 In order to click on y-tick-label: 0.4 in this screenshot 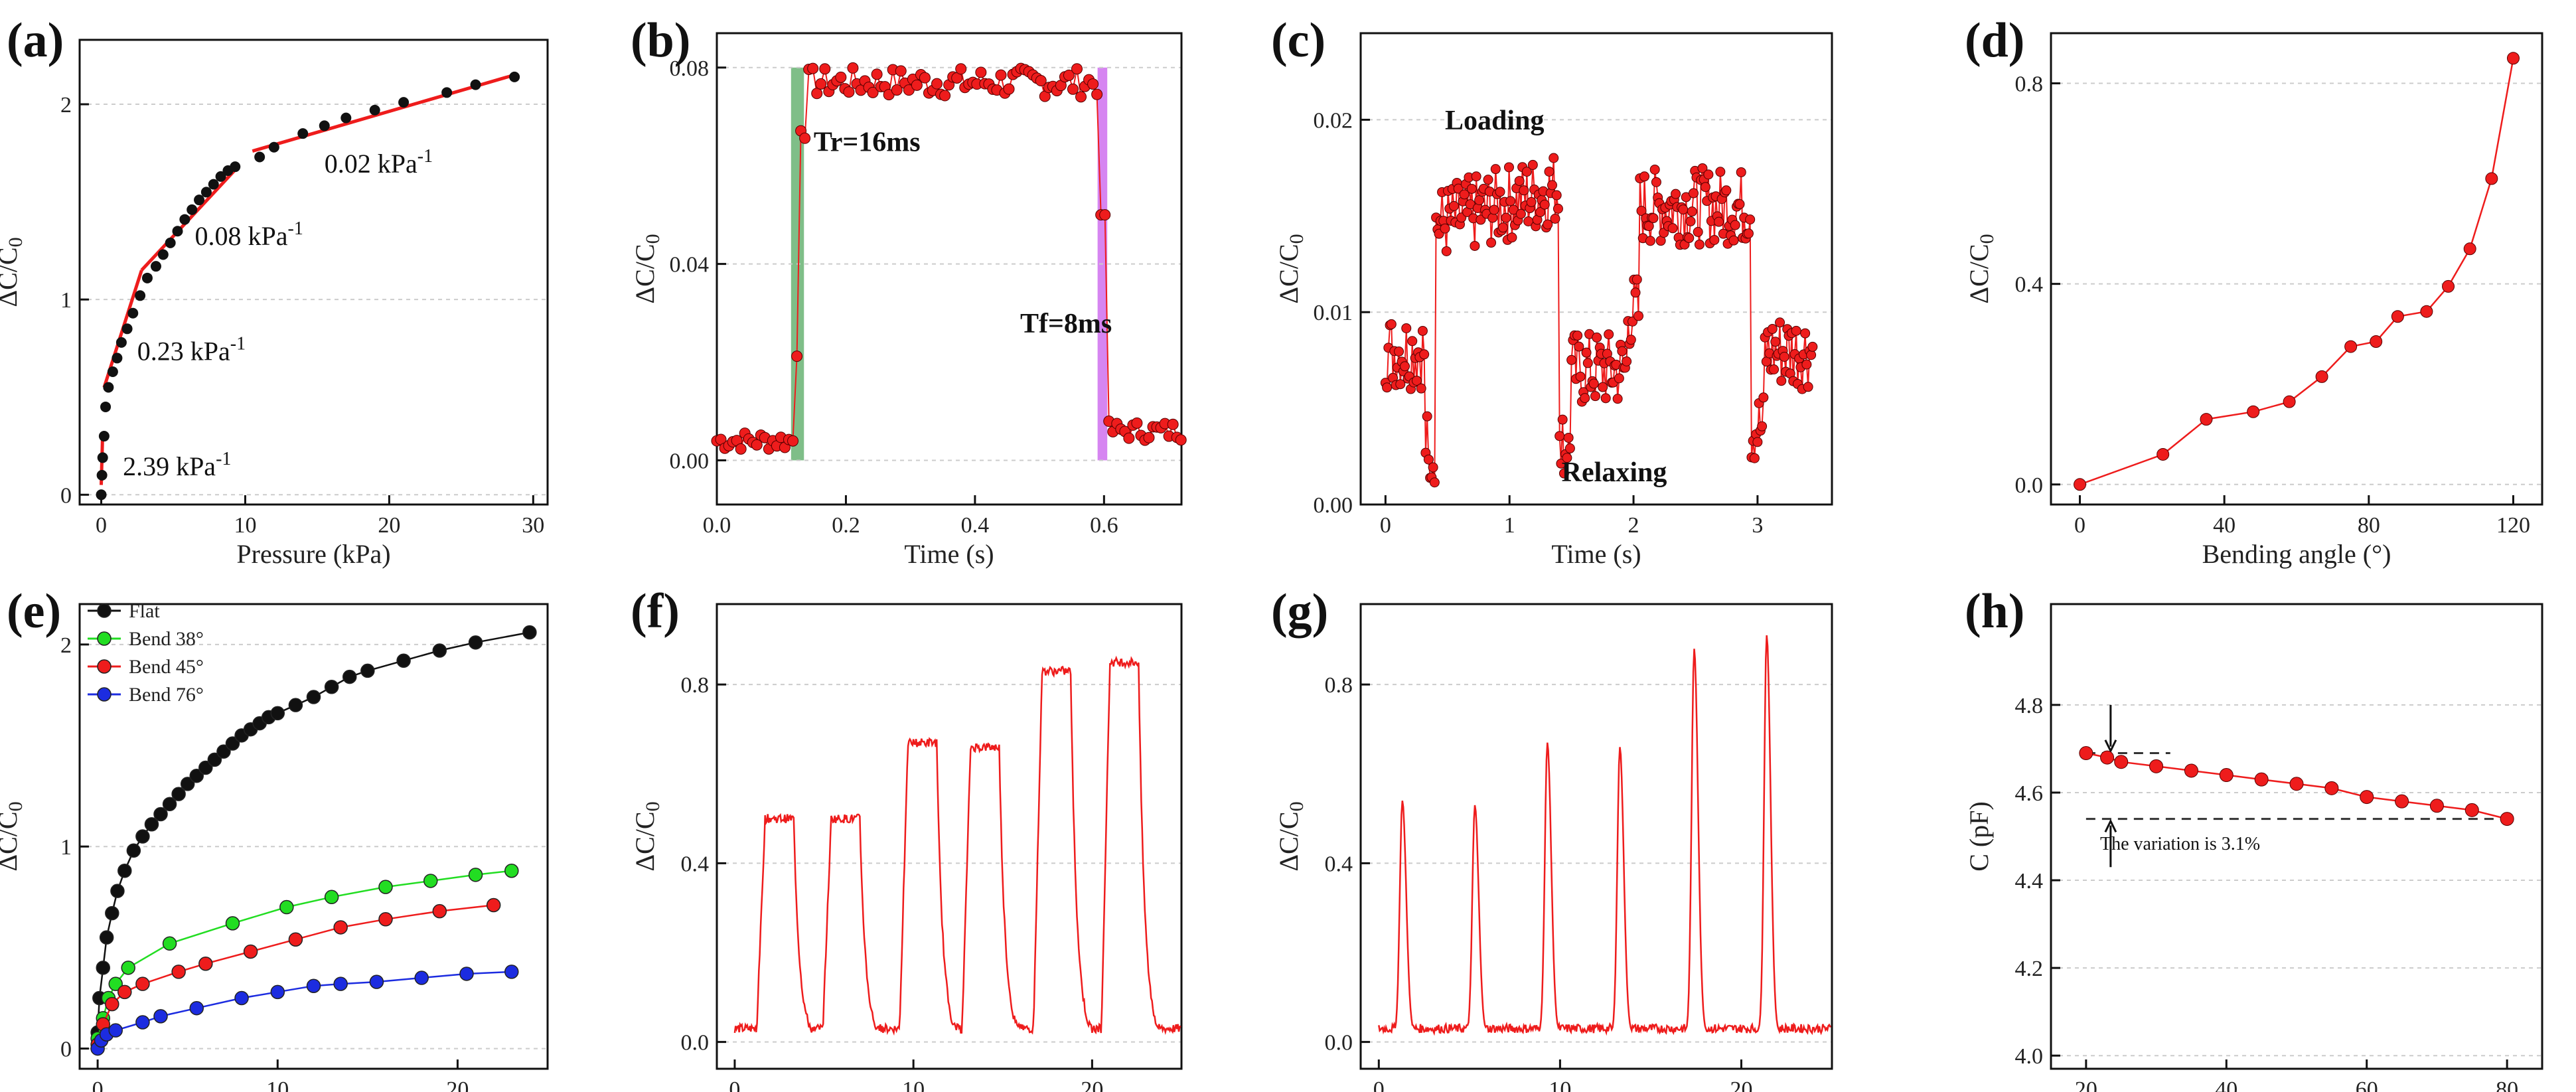, I will do `click(2030, 285)`.